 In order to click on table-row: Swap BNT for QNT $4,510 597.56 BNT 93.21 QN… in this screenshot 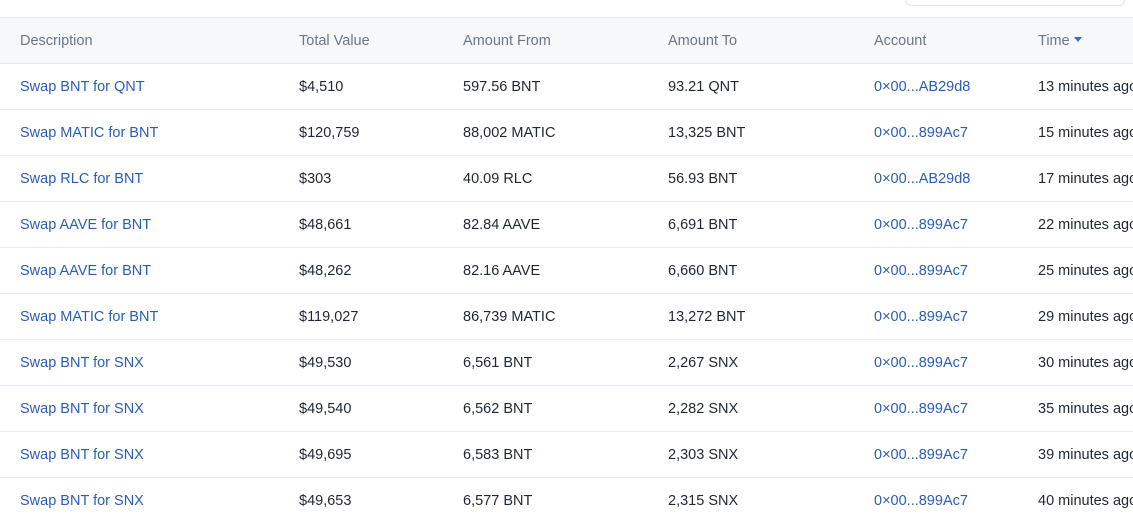, I will do `click(566, 86)`.